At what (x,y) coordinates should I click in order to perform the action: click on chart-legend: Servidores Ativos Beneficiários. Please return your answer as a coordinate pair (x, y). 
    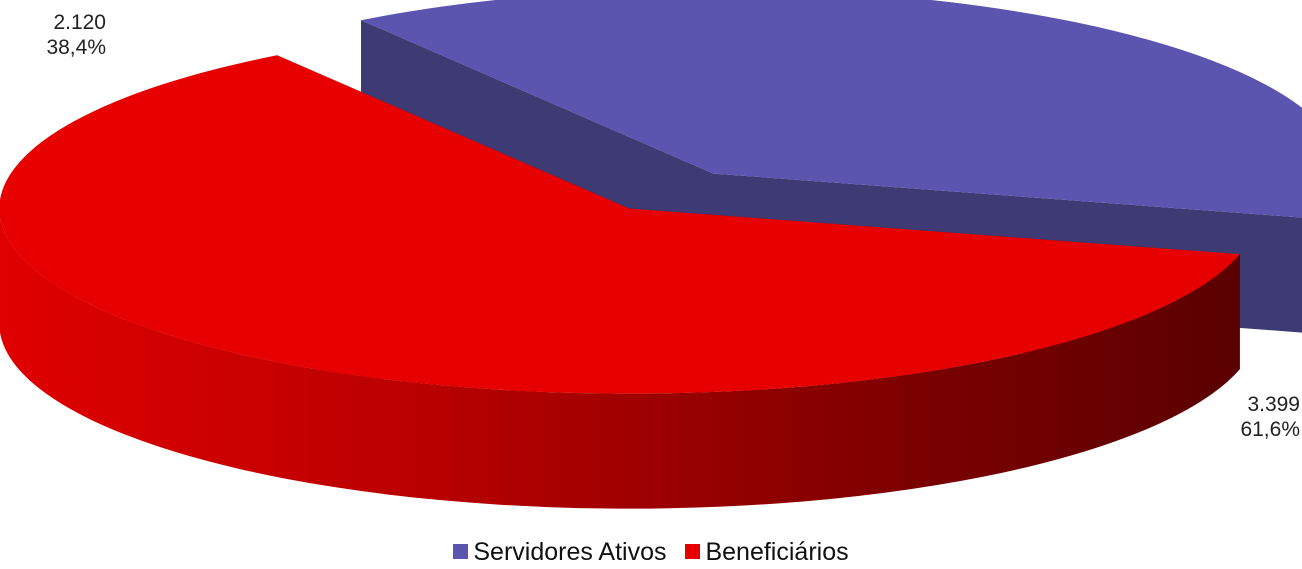
    Looking at the image, I should click on (651, 552).